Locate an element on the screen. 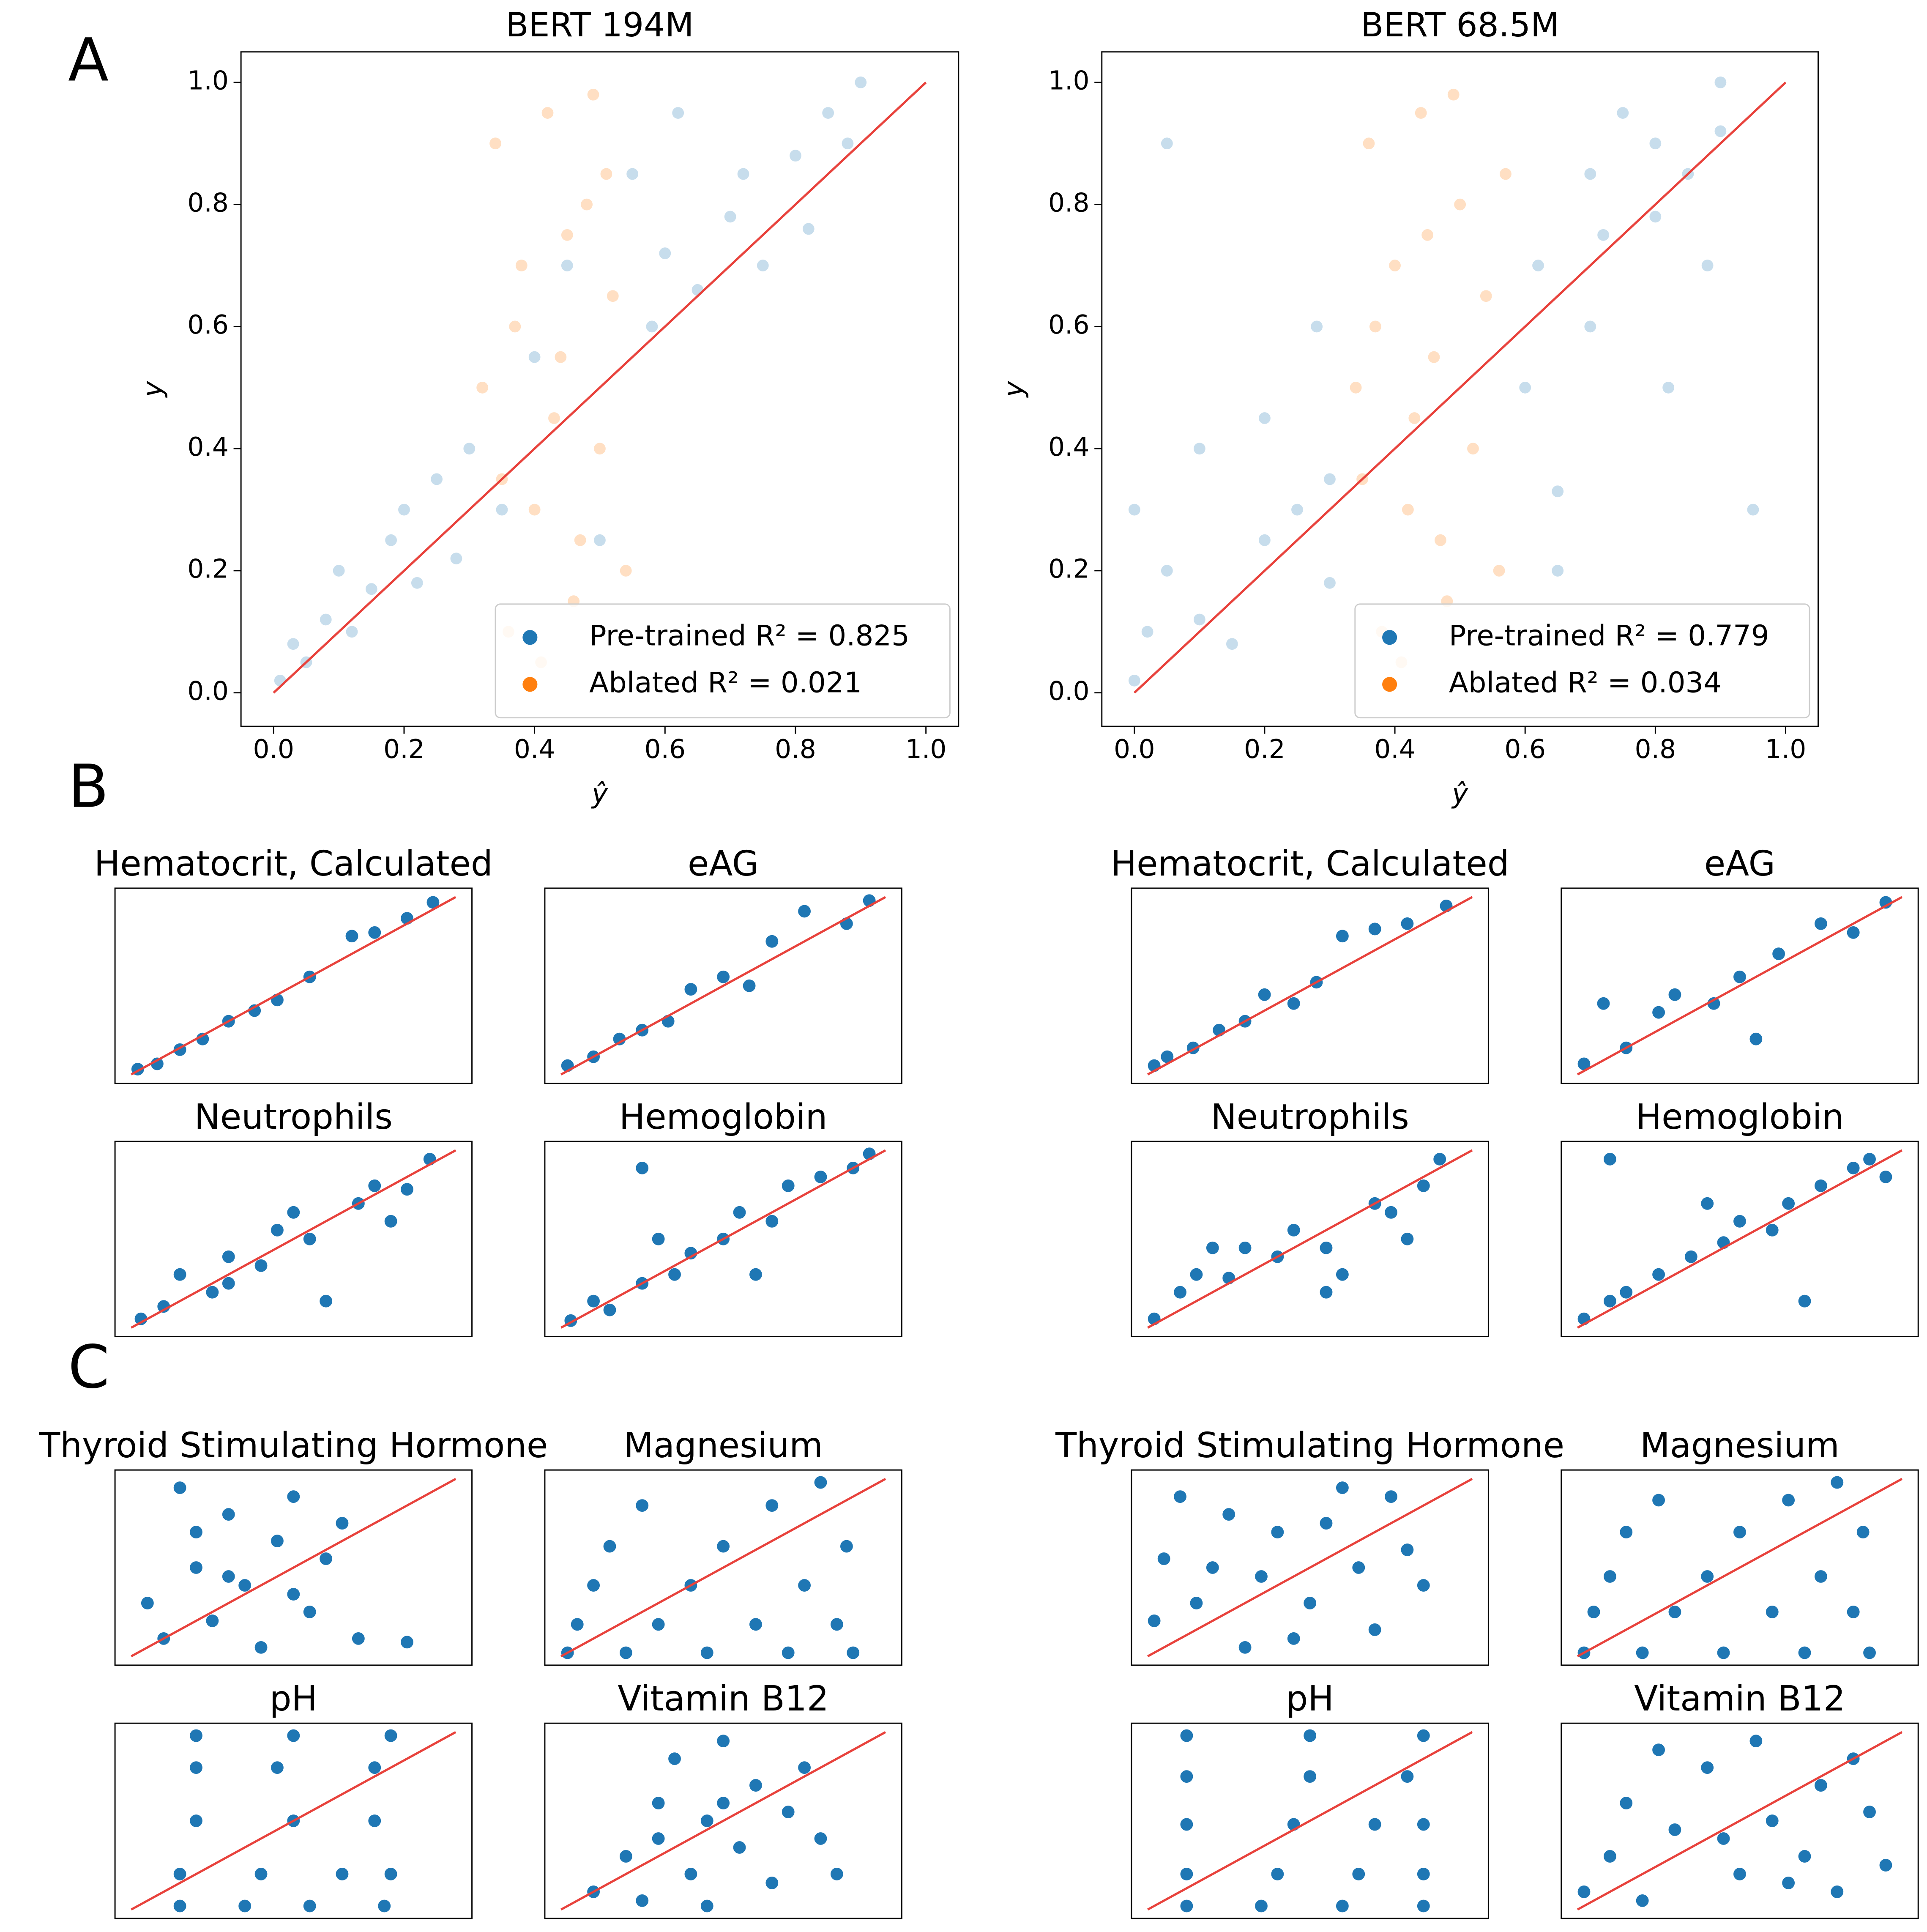  chart-panel: Vitamin B12 is located at coordinates (723, 1799).